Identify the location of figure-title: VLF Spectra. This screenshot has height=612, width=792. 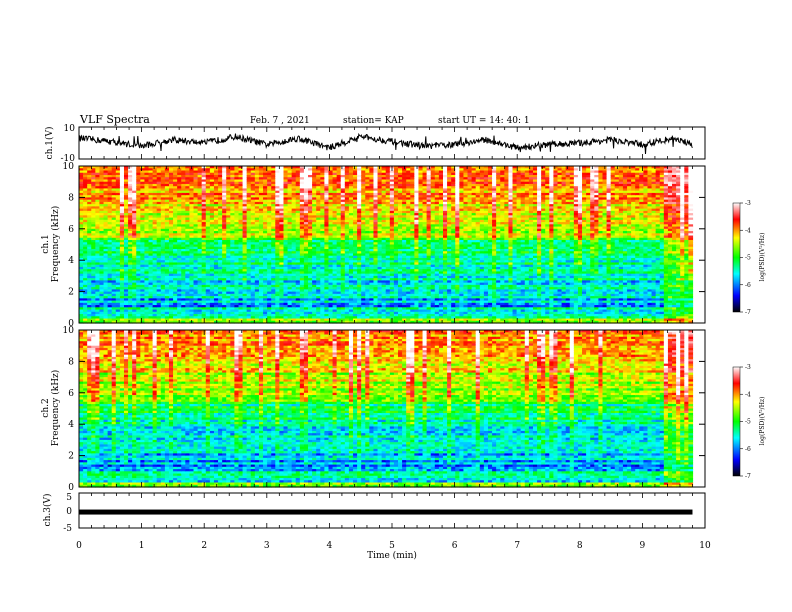
(114, 119).